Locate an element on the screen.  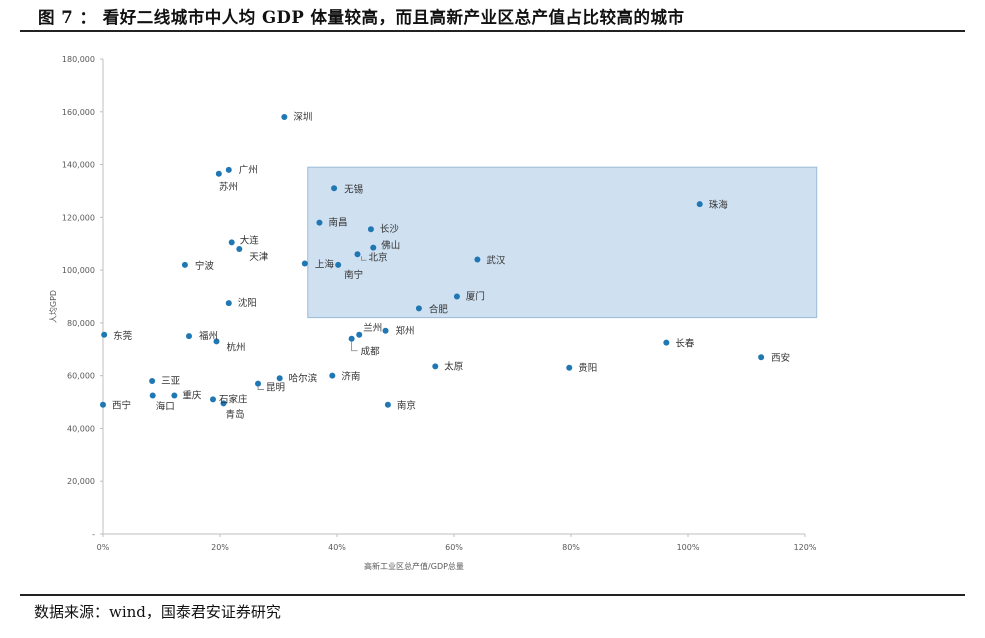
y-tick-label: 40,000 is located at coordinates (81, 428).